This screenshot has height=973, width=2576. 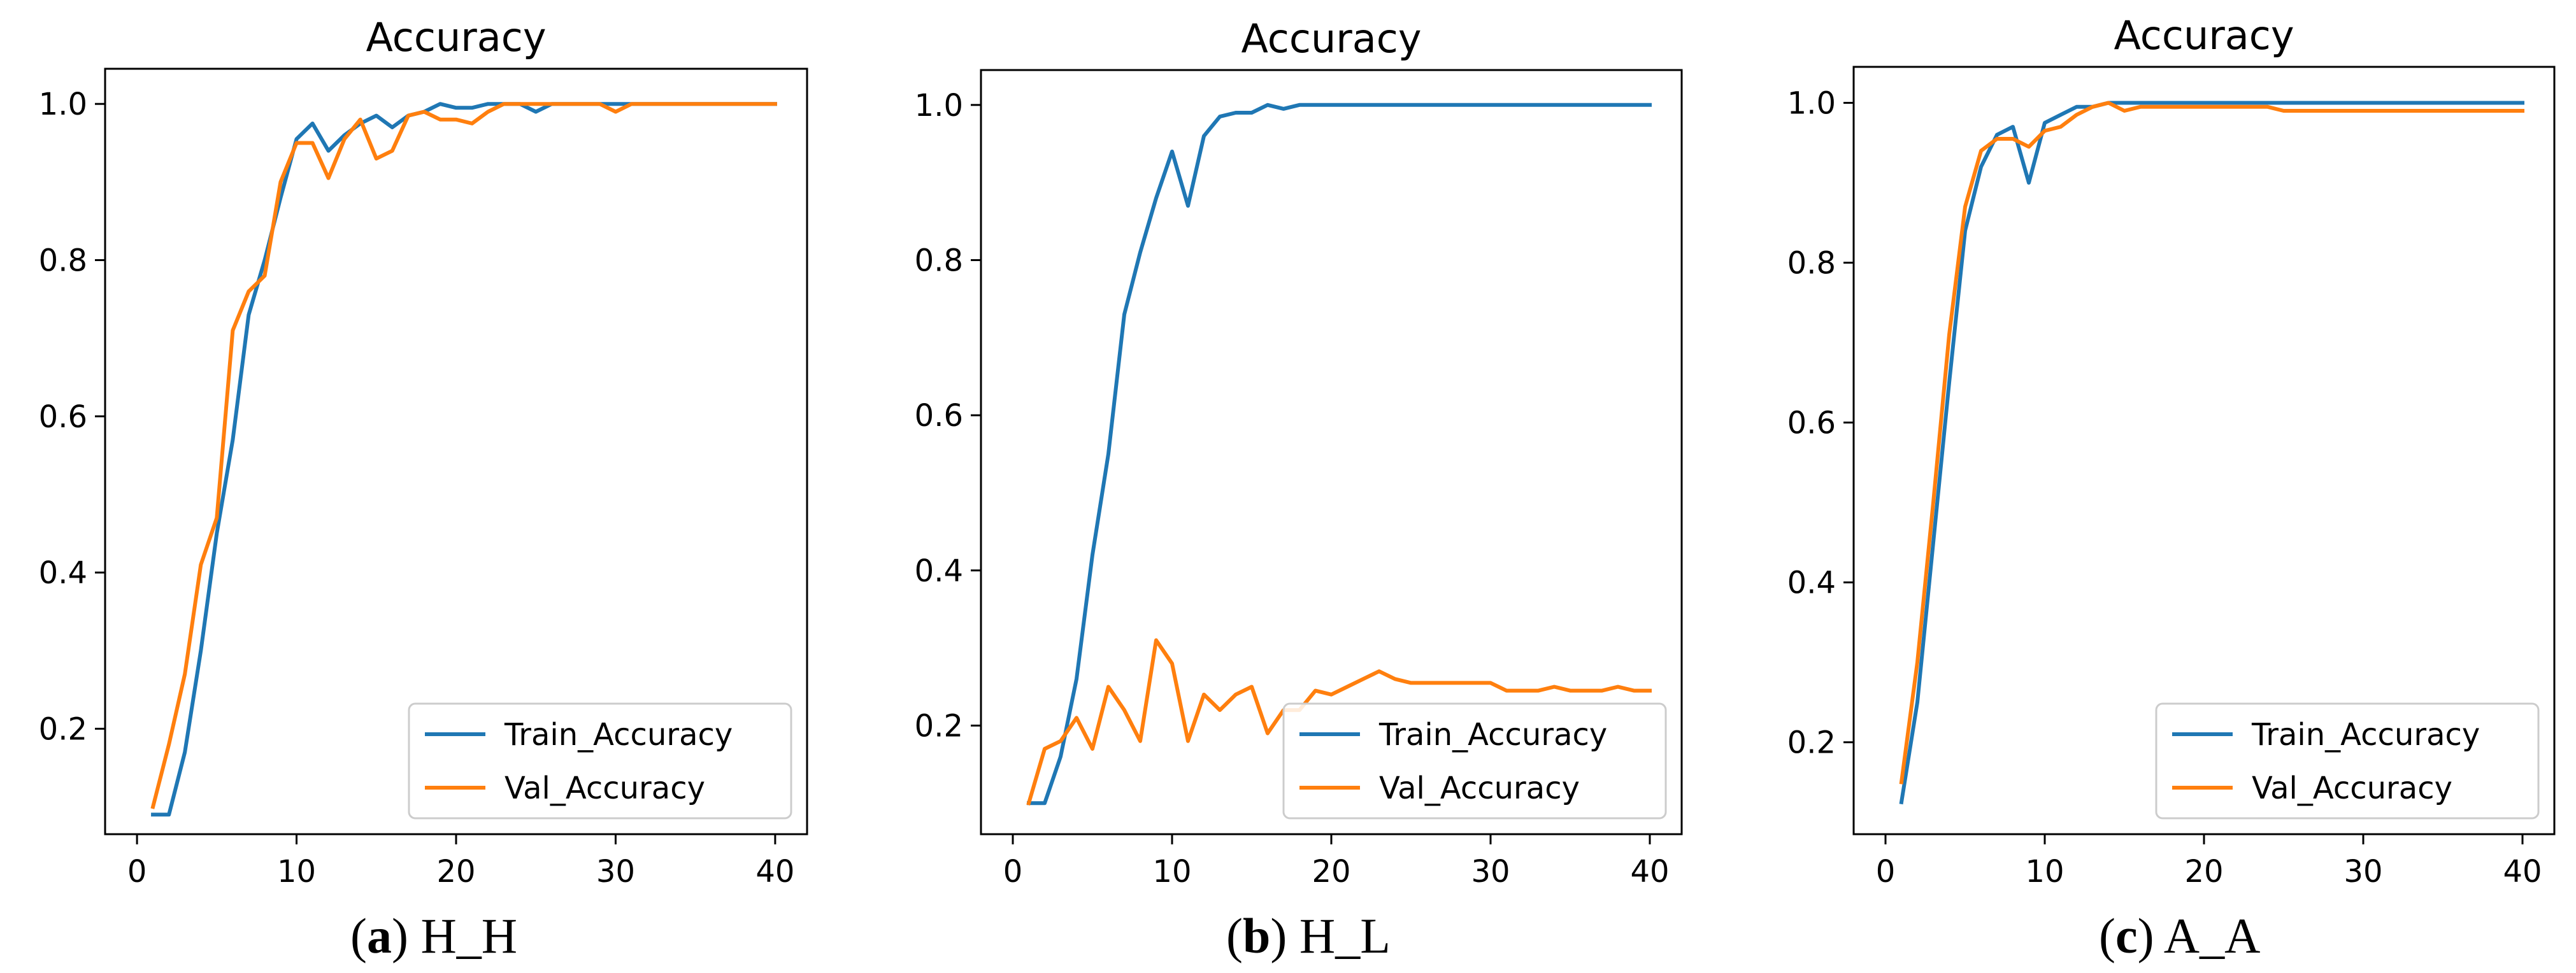 I want to click on caption-a: (a) H_H, so click(x=434, y=936).